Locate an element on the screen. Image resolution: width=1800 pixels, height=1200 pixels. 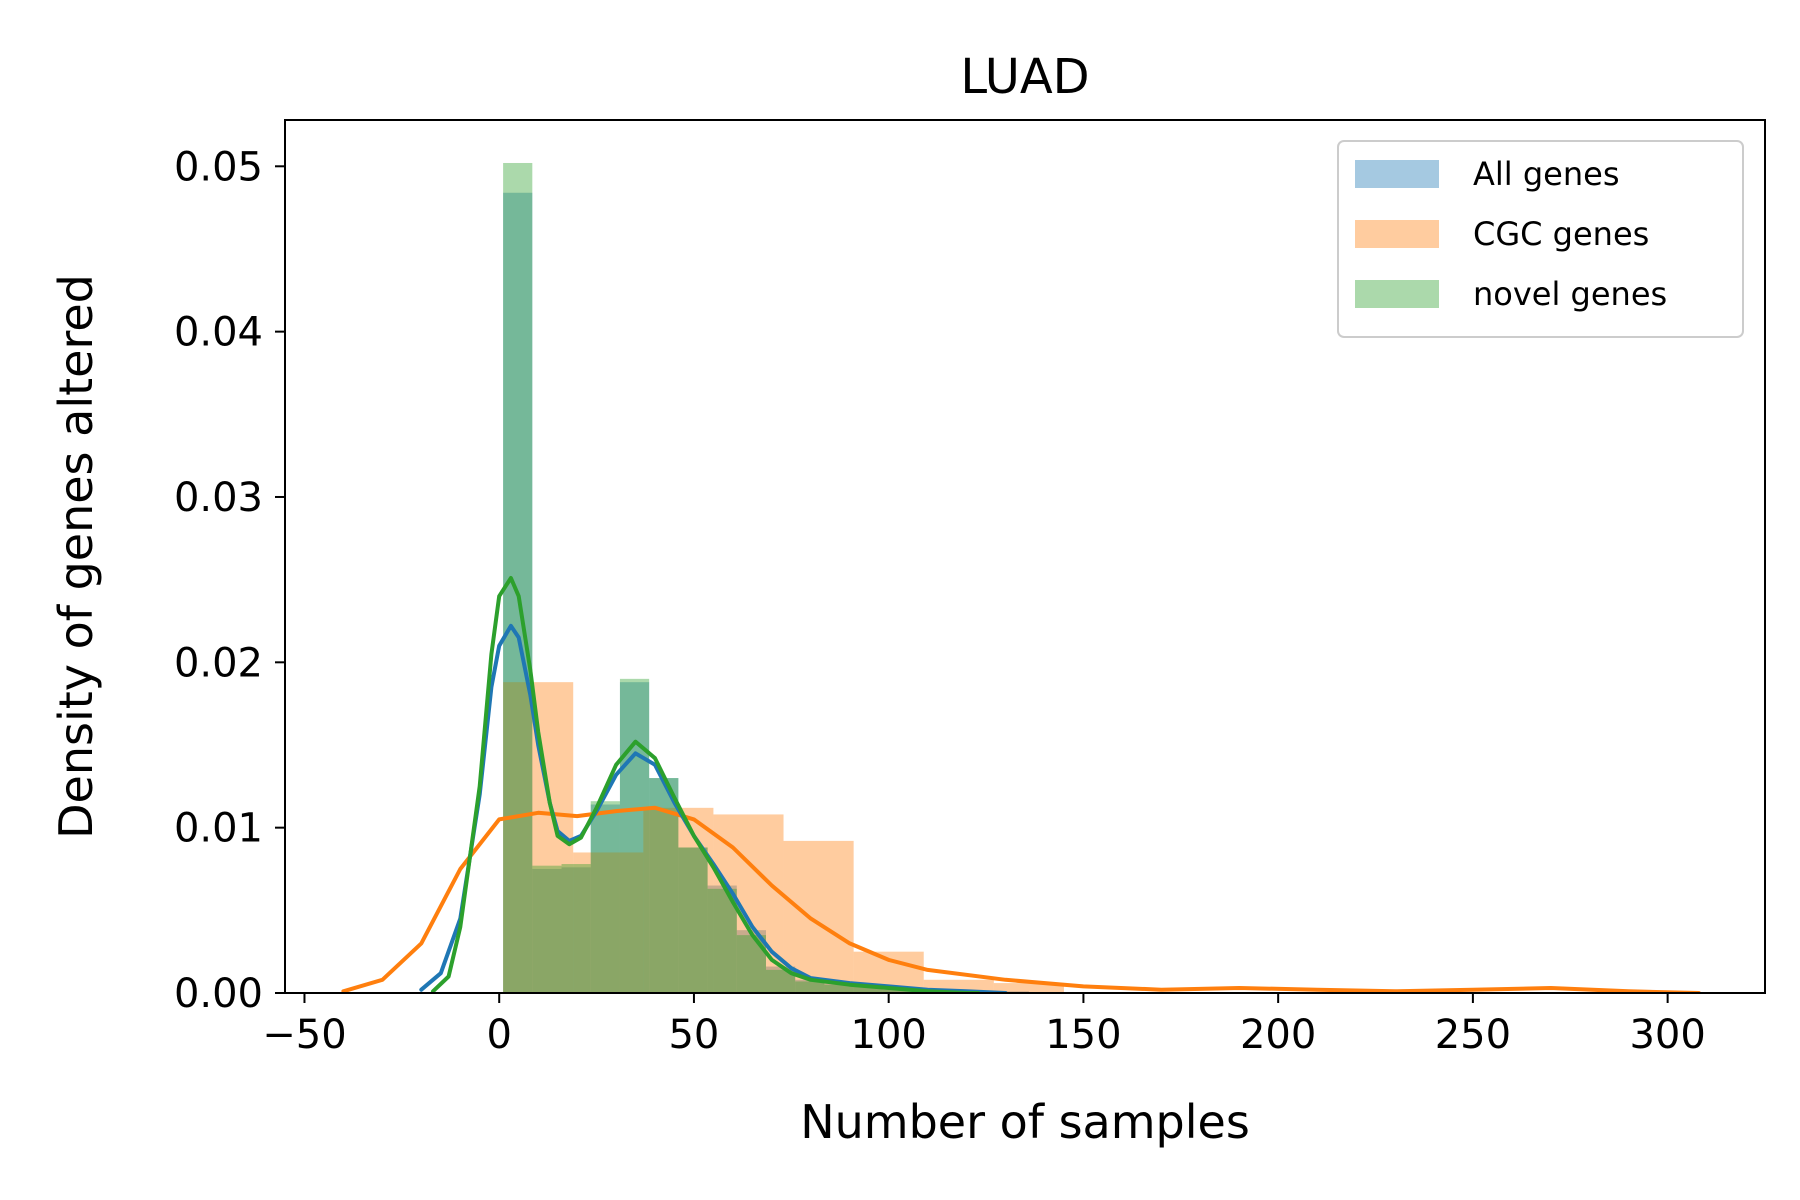
x-axis: −50 0 50 100 150 200 250 300 is located at coordinates (984, 1025).